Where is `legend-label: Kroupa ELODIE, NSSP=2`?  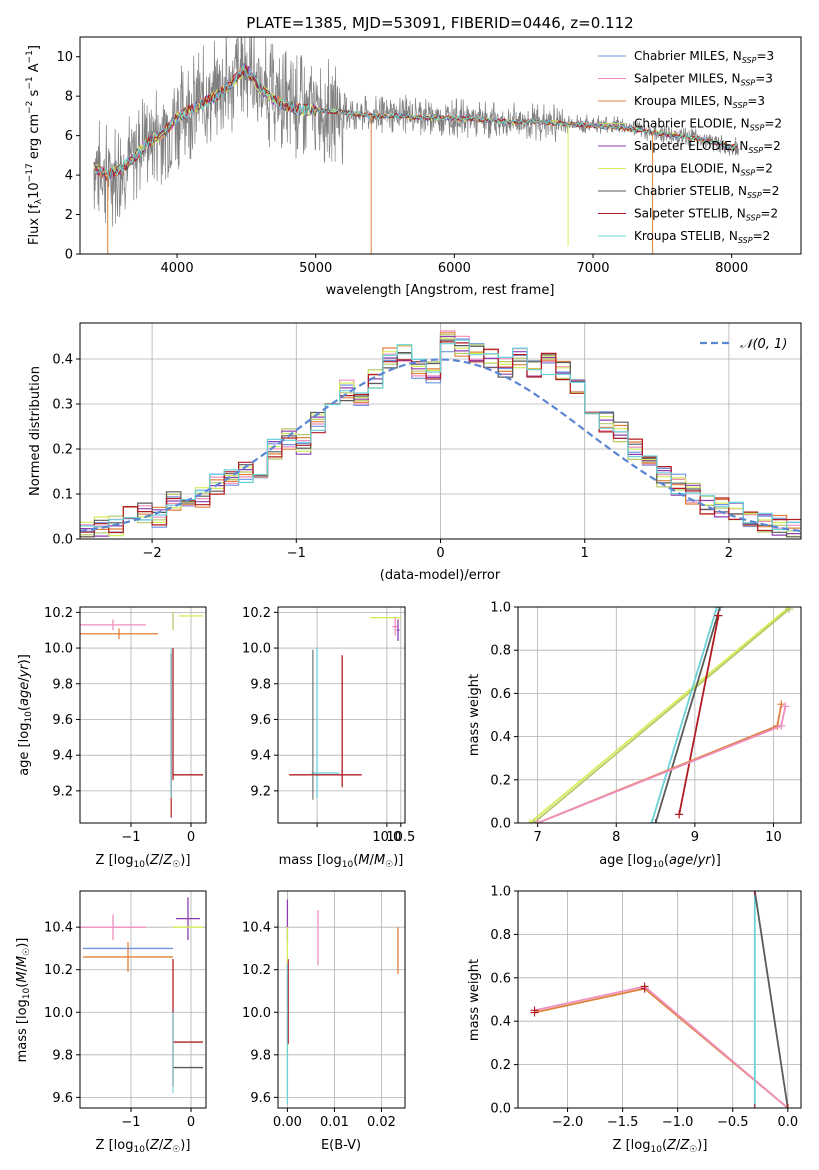 legend-label: Kroupa ELODIE, NSSP=2 is located at coordinates (703, 170).